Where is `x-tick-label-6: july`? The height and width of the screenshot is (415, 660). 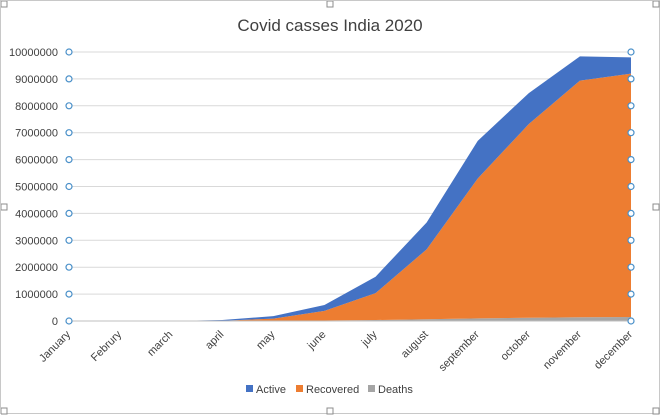
x-tick-label-6: july is located at coordinates (369, 338).